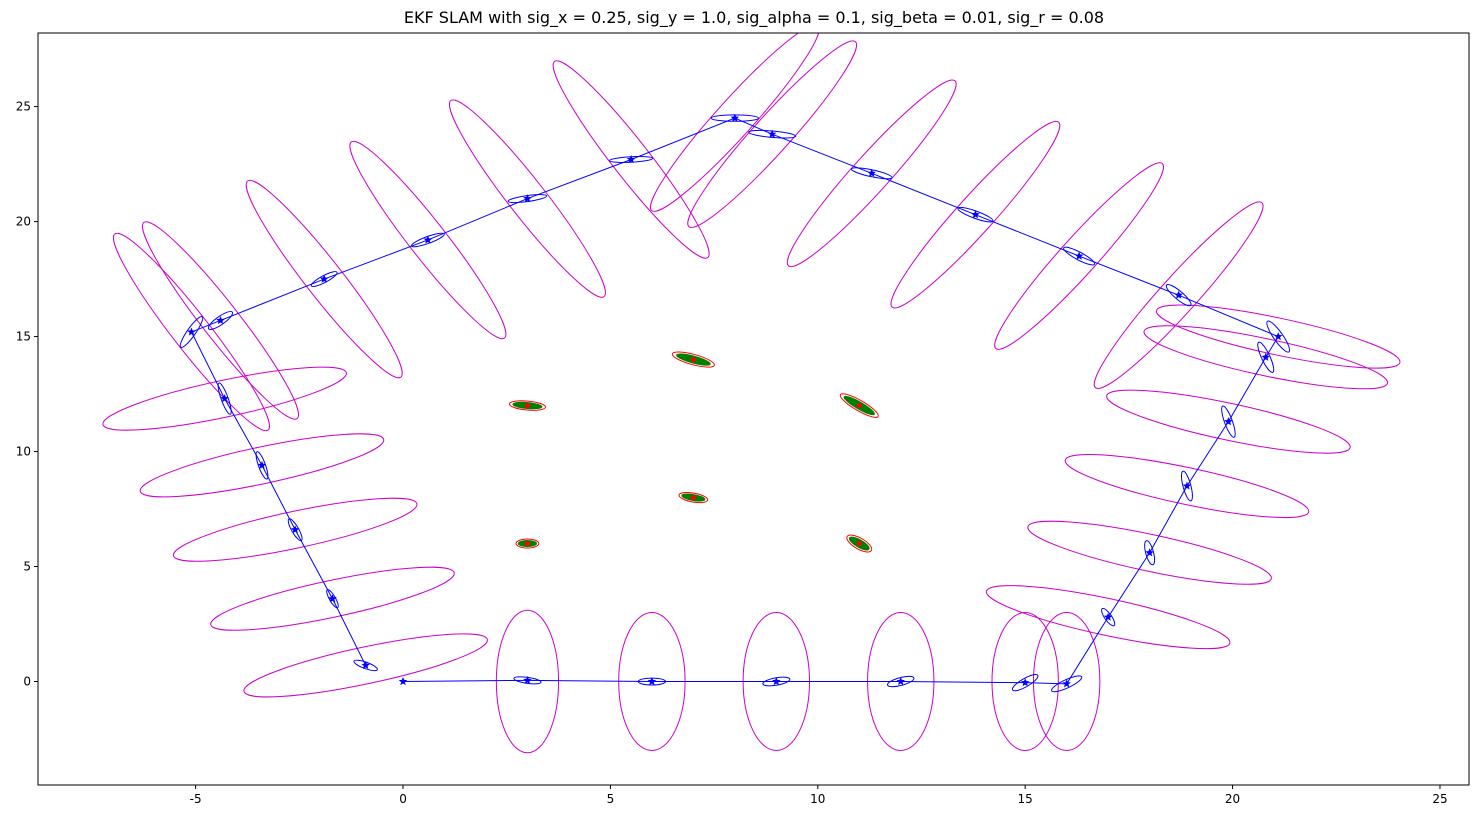 This screenshot has width=1479, height=818. I want to click on x-tick-label: -5, so click(196, 799).